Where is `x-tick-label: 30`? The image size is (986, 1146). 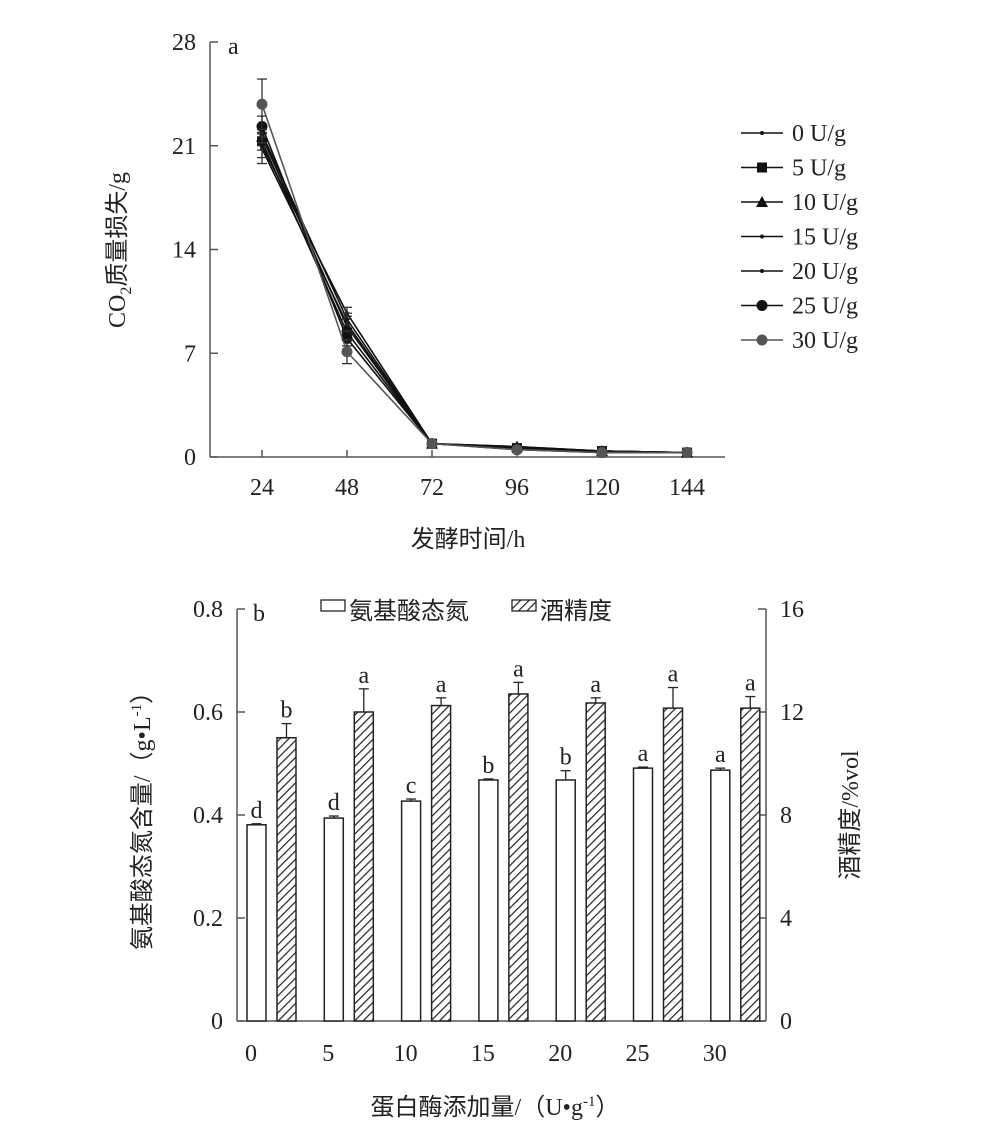 x-tick-label: 30 is located at coordinates (715, 1054).